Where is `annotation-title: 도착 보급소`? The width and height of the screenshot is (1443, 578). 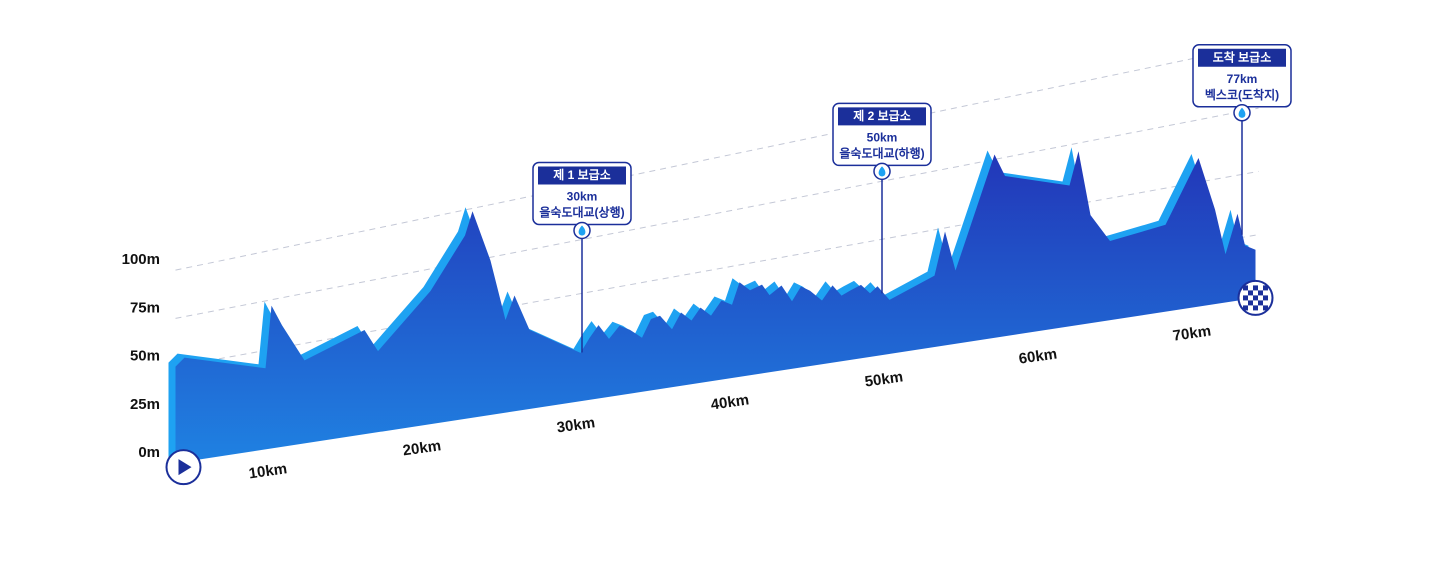
annotation-title: 도착 보급소 is located at coordinates (1242, 56).